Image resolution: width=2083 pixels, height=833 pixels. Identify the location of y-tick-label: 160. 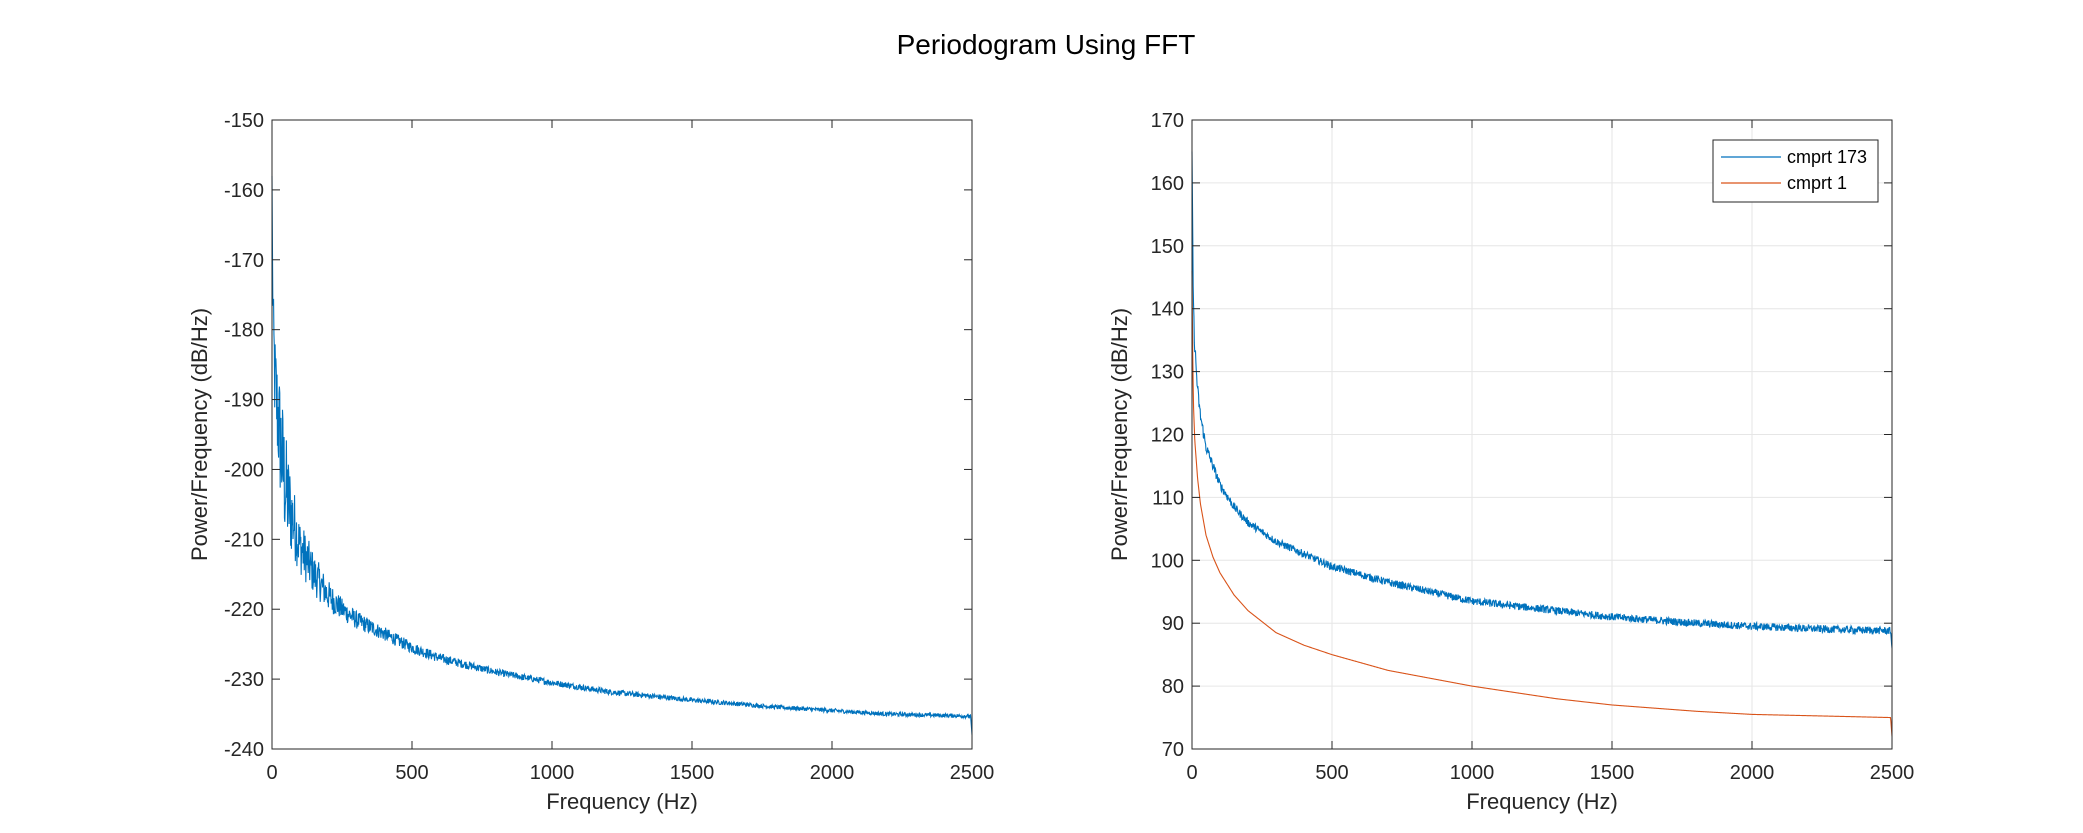
(1167, 184).